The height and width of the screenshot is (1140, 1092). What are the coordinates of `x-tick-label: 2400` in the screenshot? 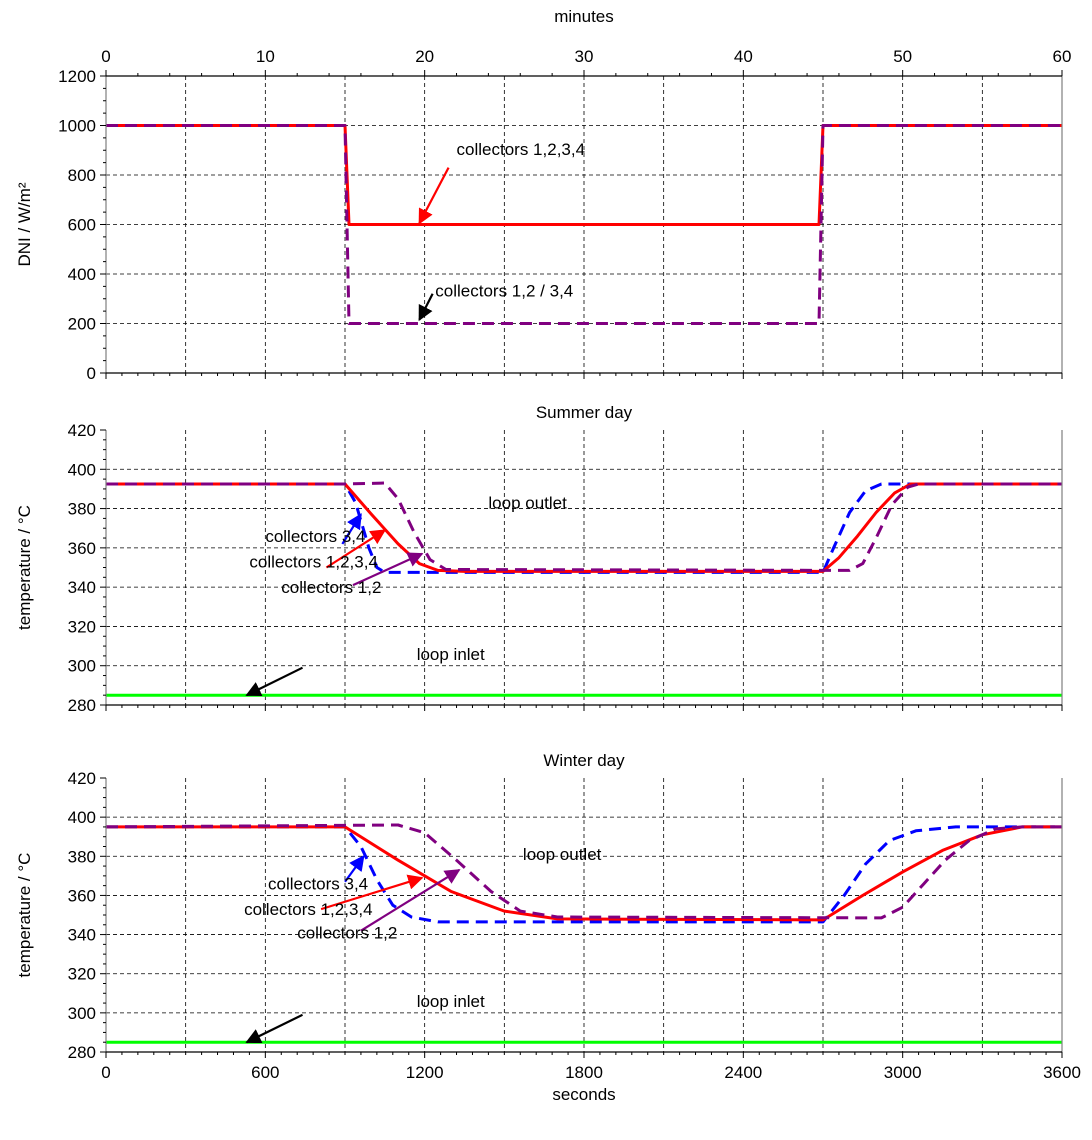 It's located at (743, 1072).